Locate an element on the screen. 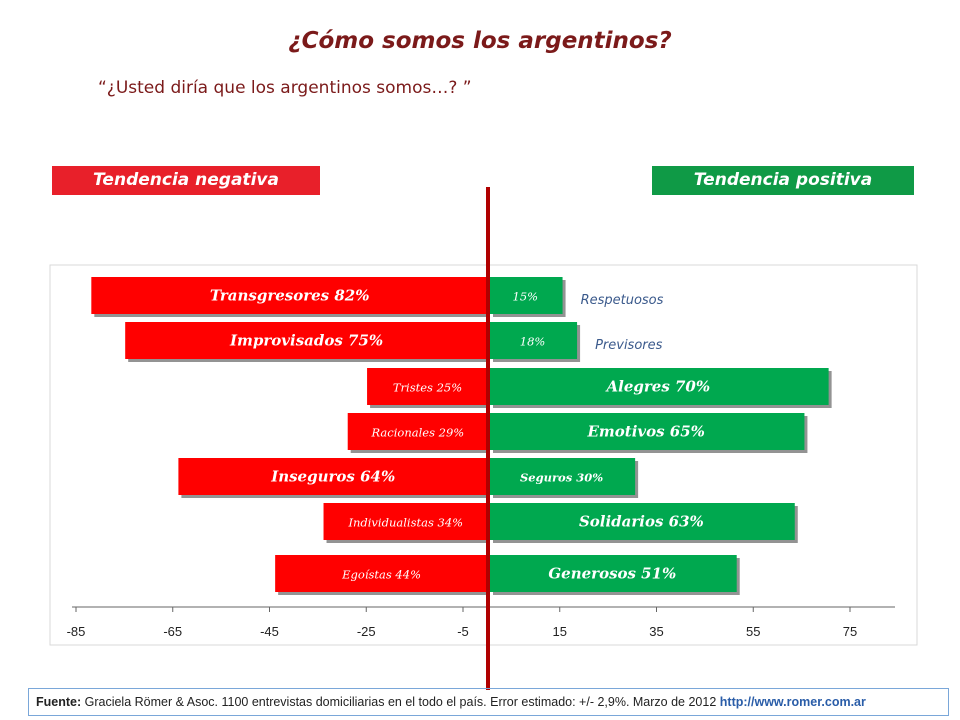  positive-bar-label: Seguros 30% is located at coordinates (561, 478).